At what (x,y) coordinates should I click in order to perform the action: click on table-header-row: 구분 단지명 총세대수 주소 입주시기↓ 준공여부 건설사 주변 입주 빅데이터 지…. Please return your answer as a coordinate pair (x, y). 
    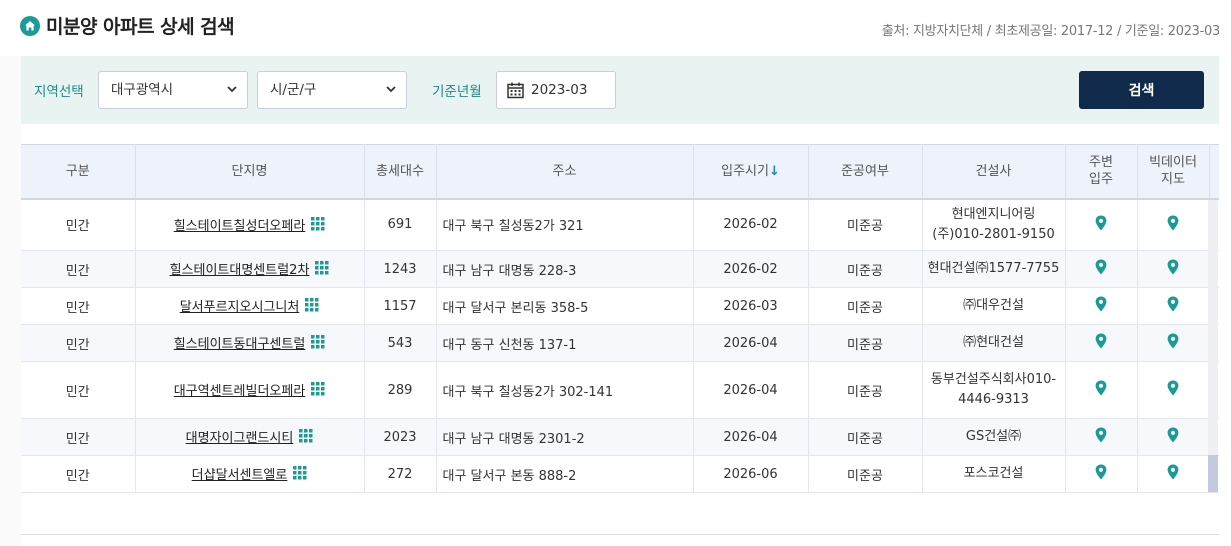
    Looking at the image, I should click on (620, 172).